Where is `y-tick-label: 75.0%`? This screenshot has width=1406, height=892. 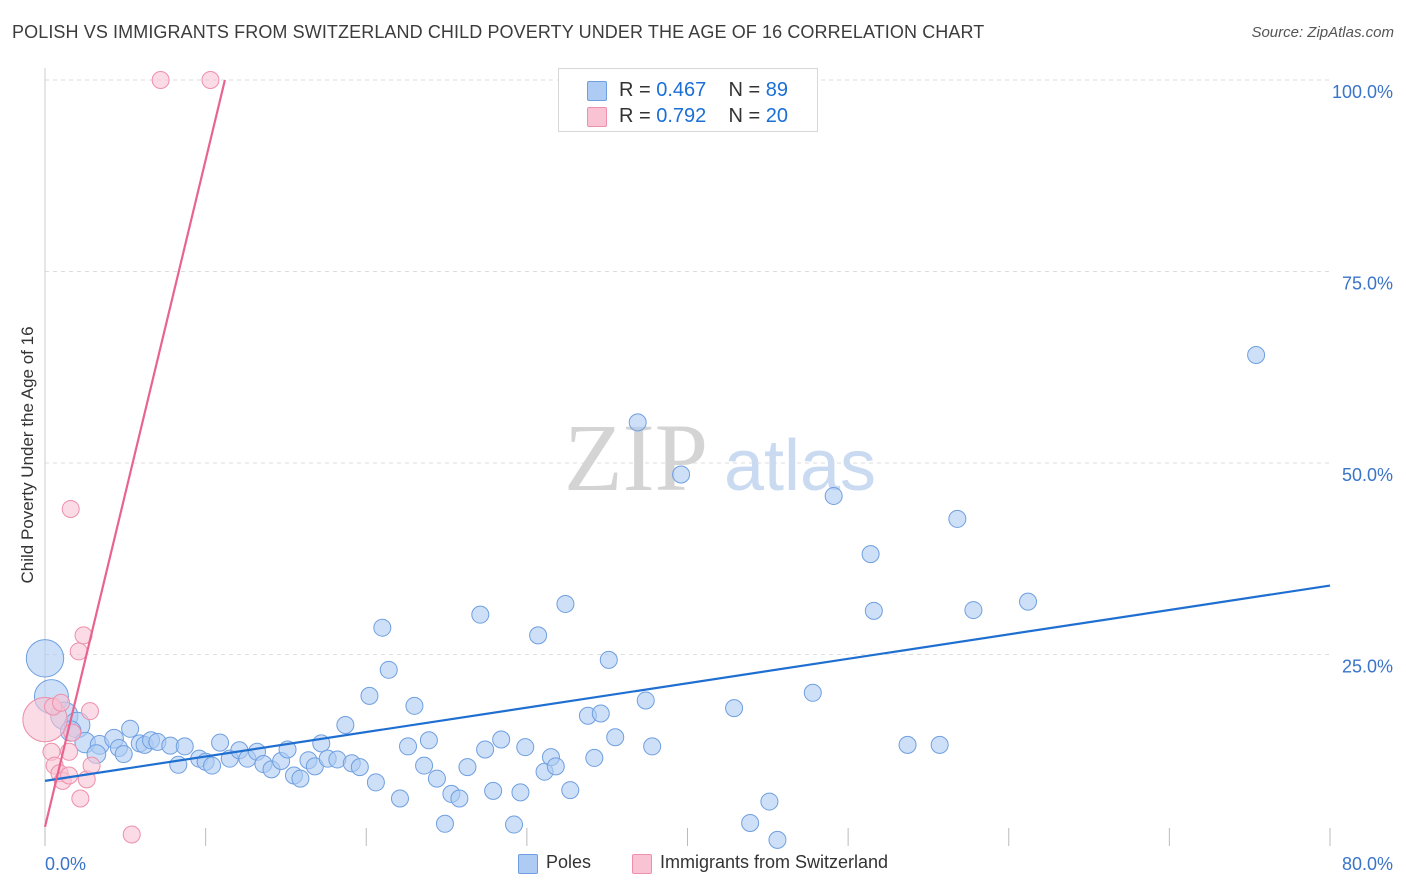
y-tick-label: 75.0% is located at coordinates (1367, 284).